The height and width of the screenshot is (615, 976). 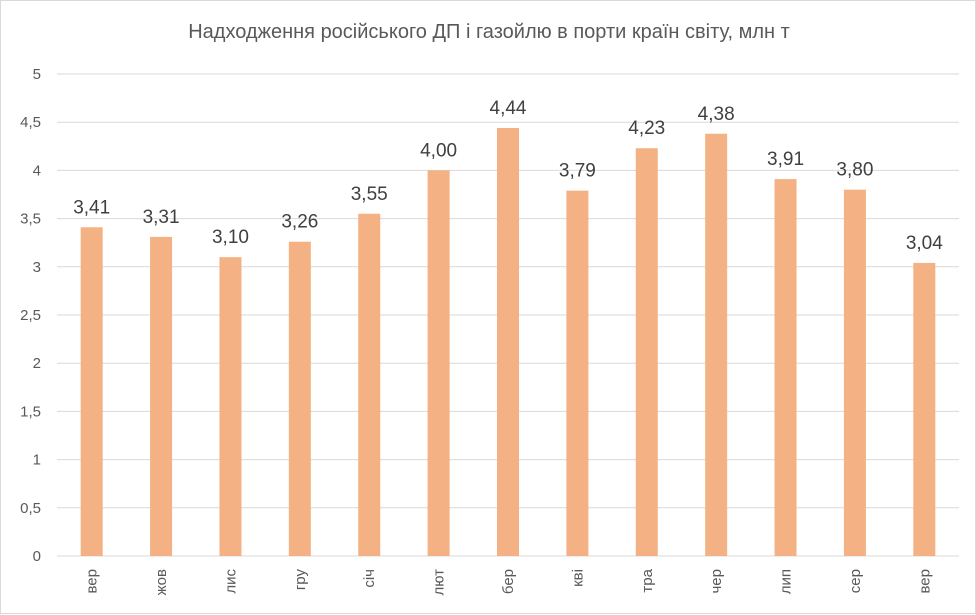 What do you see at coordinates (30, 411) in the screenshot?
I see `y-tick-label: 1,5` at bounding box center [30, 411].